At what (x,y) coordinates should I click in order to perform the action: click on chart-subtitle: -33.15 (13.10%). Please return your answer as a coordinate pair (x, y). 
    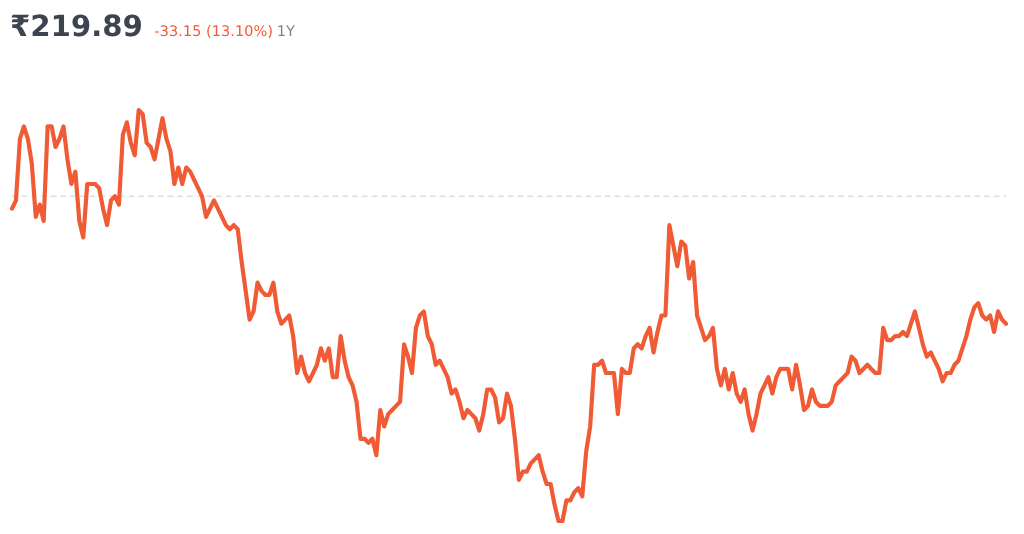
    Looking at the image, I should click on (213, 31).